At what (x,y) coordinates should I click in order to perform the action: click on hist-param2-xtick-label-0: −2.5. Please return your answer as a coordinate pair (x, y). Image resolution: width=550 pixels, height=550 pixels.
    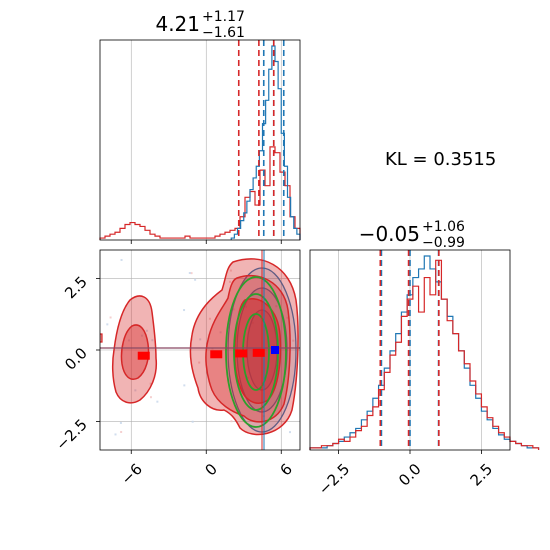
    Looking at the image, I should click on (334, 479).